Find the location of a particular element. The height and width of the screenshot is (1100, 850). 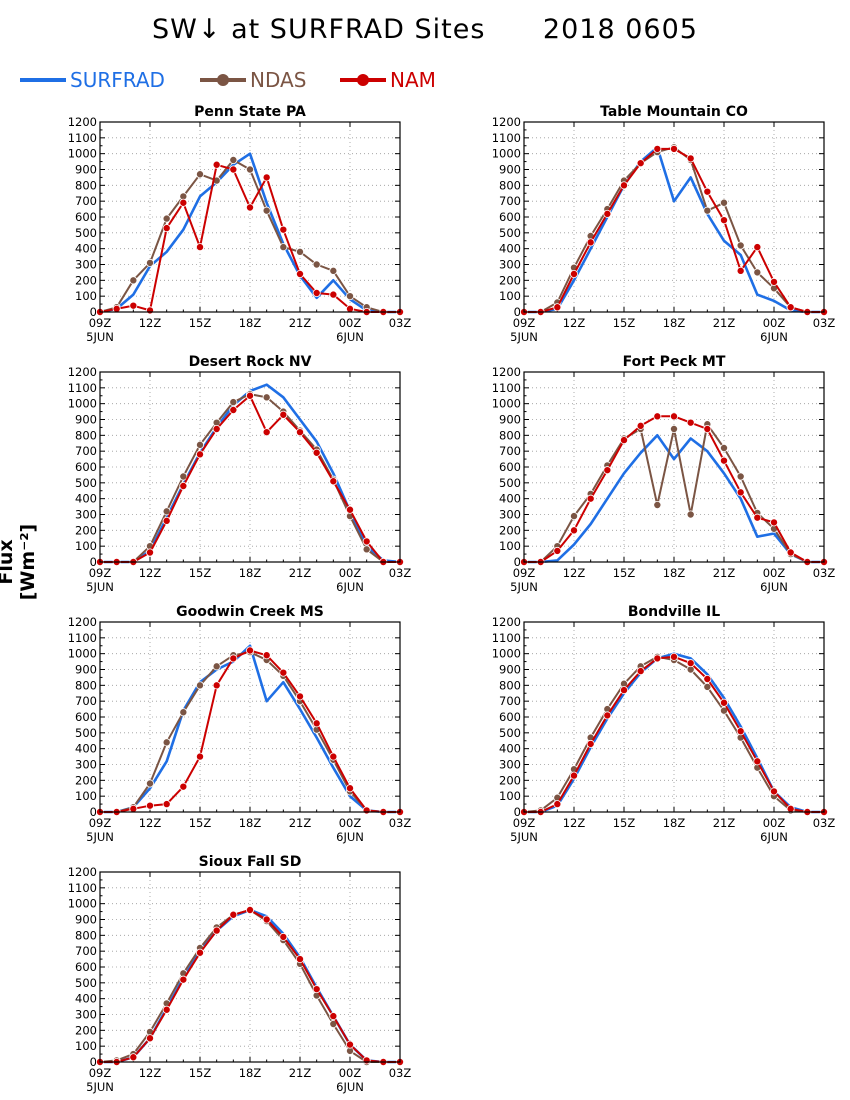

title-right: 2018 0605 is located at coordinates (620, 29).